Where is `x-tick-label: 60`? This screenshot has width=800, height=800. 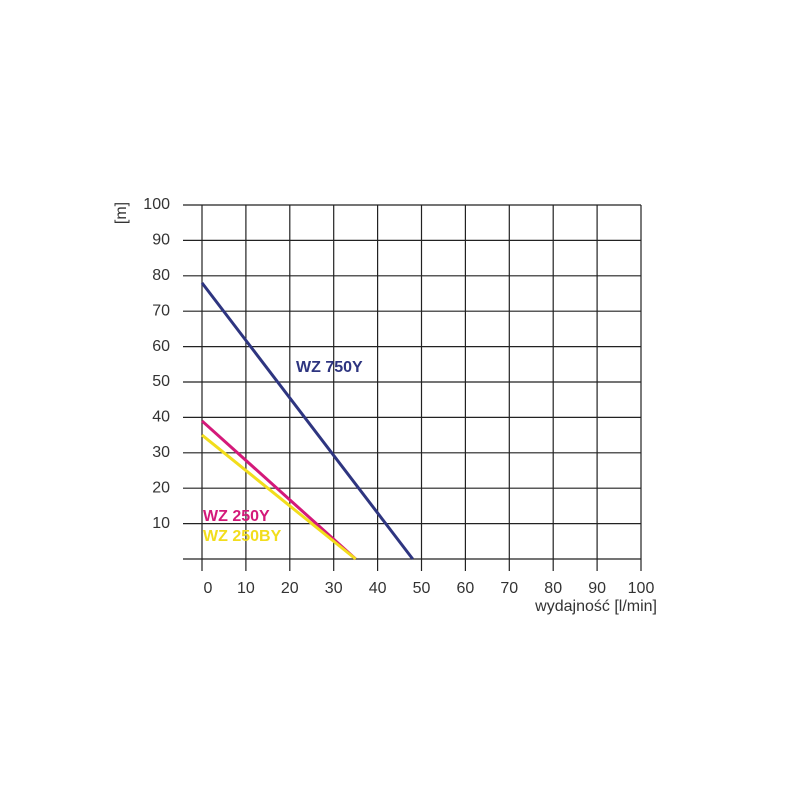 x-tick-label: 60 is located at coordinates (466, 588).